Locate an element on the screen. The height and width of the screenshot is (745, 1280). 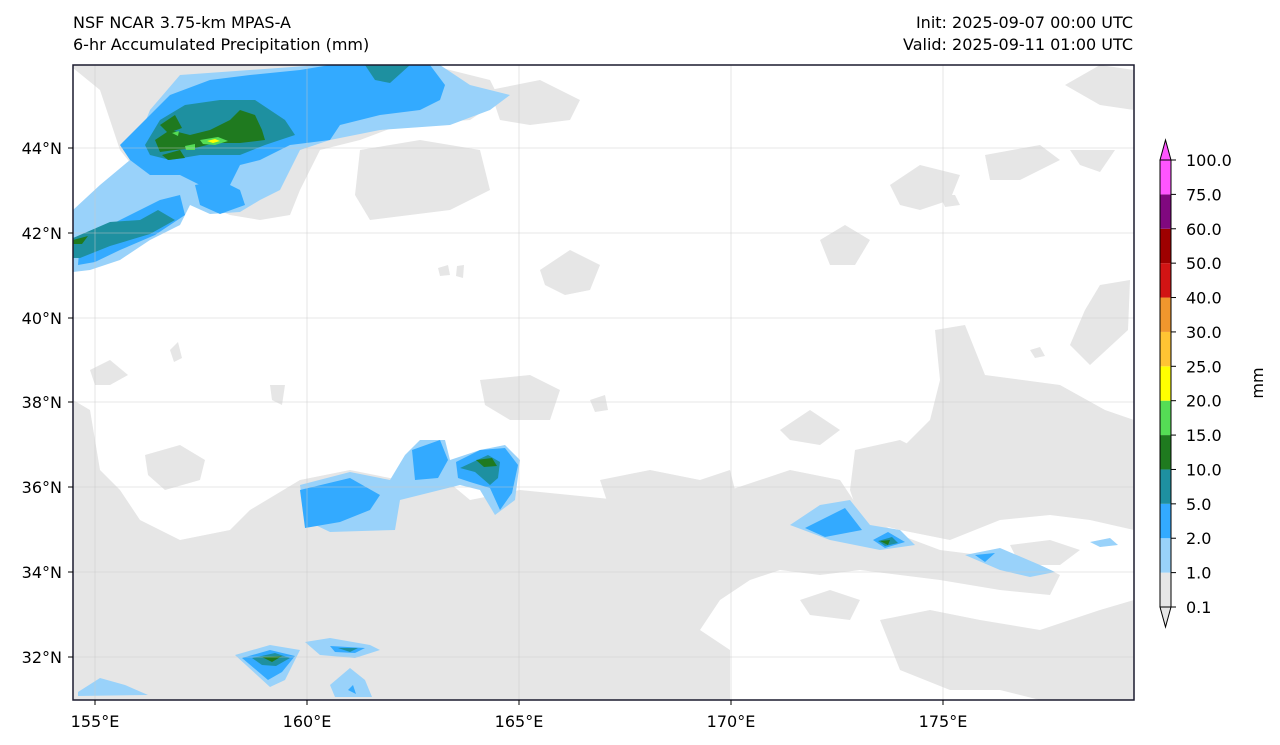
colorbar-level-label: 75.0 is located at coordinates (1204, 194).